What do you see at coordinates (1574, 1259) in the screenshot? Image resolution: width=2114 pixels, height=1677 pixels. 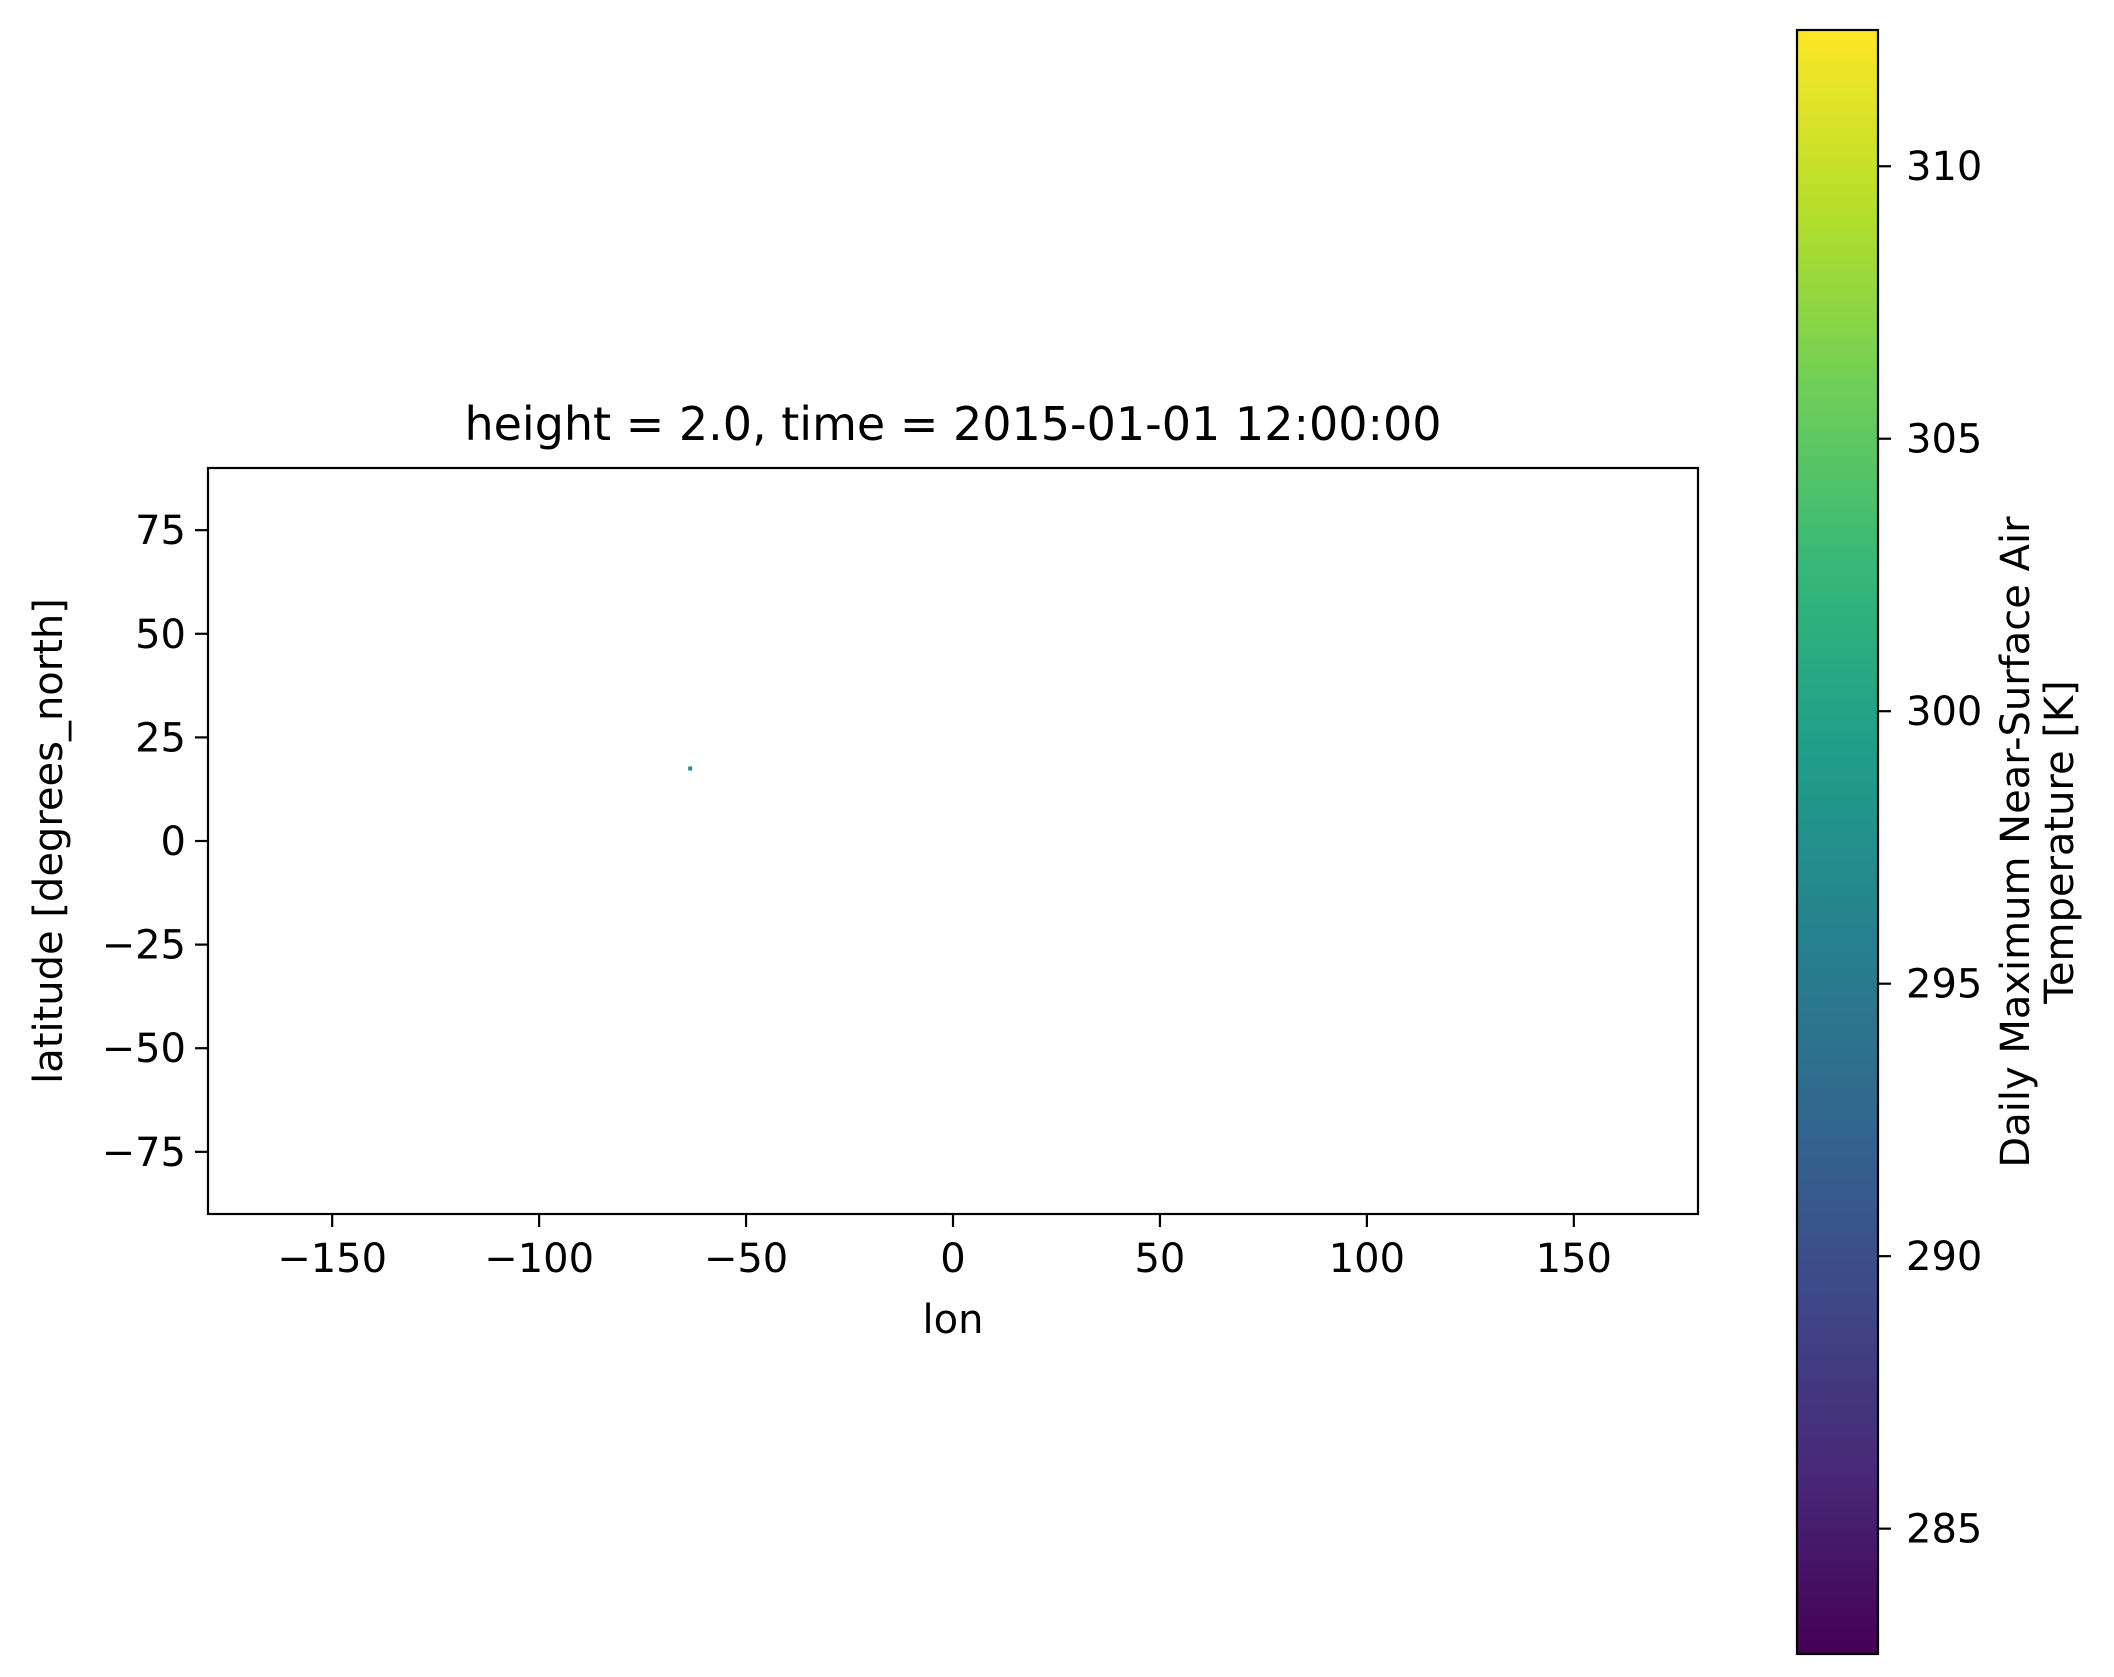 I see `x-tick-label: 150` at bounding box center [1574, 1259].